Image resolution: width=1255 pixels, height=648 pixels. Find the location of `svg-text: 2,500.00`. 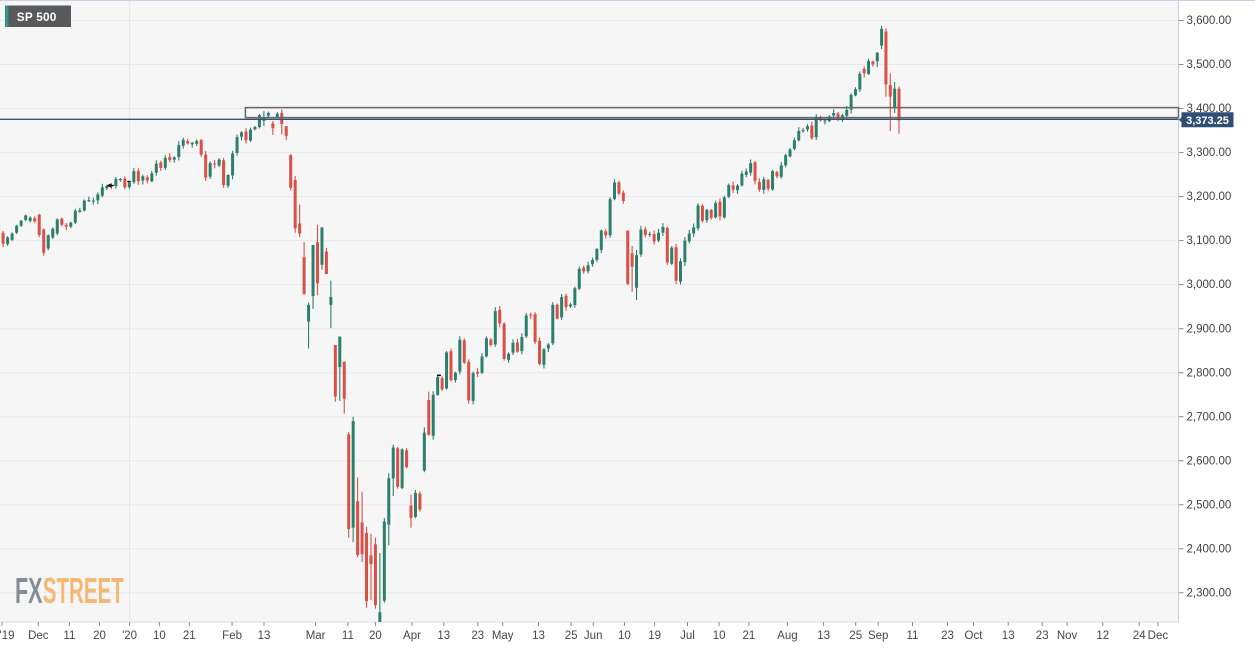

svg-text: 2,500.00 is located at coordinates (1209, 505).